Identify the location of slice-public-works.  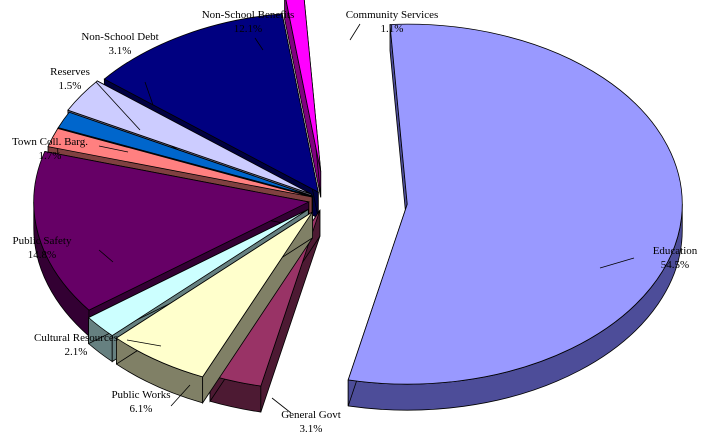
(214, 307).